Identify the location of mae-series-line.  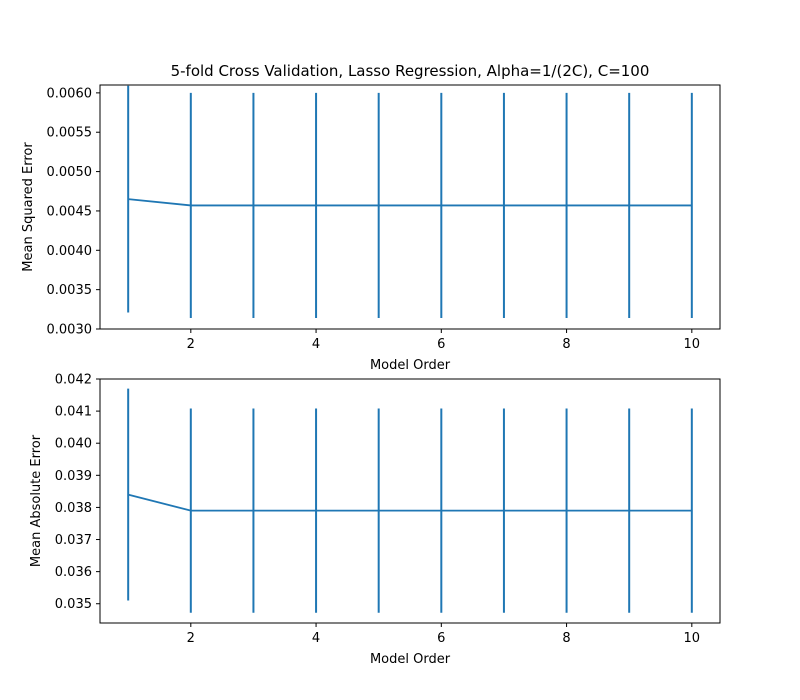
(409, 502).